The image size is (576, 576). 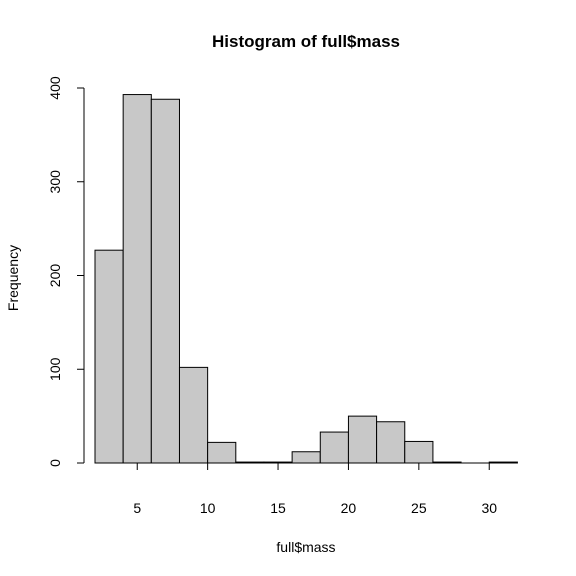 What do you see at coordinates (55, 88) in the screenshot?
I see `y-tick-label-4: 400` at bounding box center [55, 88].